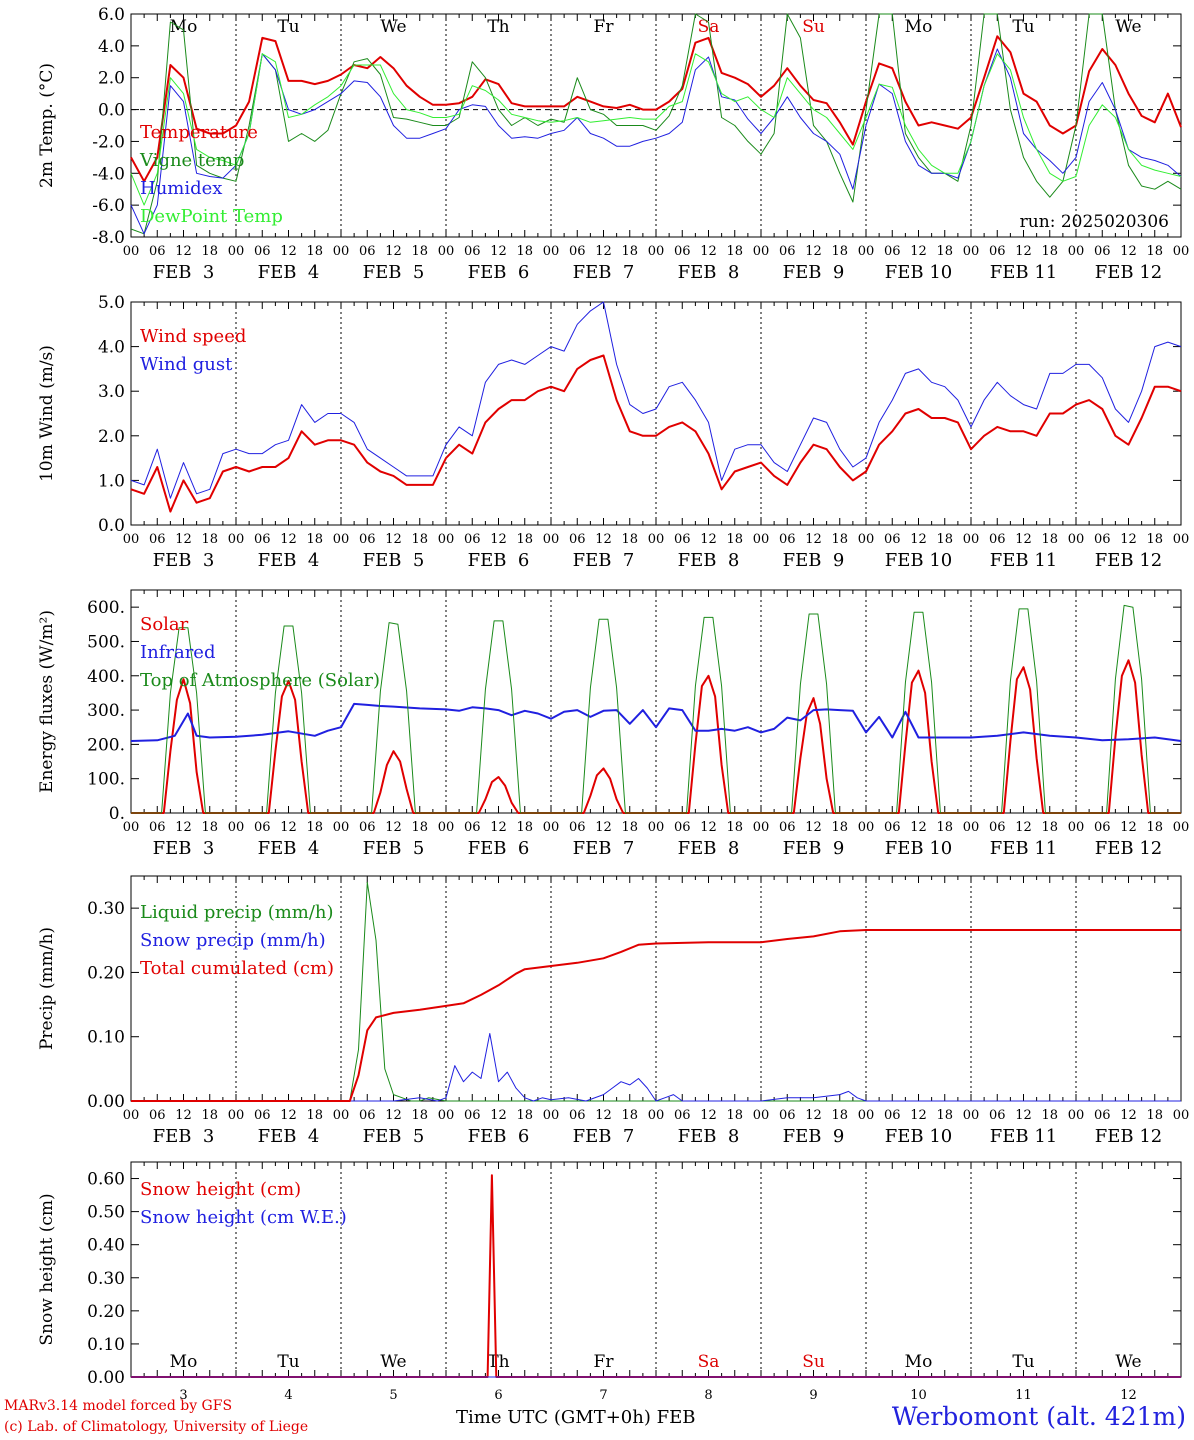 This screenshot has width=1194, height=1440. I want to click on legend-entry: Vigne temp, so click(191, 160).